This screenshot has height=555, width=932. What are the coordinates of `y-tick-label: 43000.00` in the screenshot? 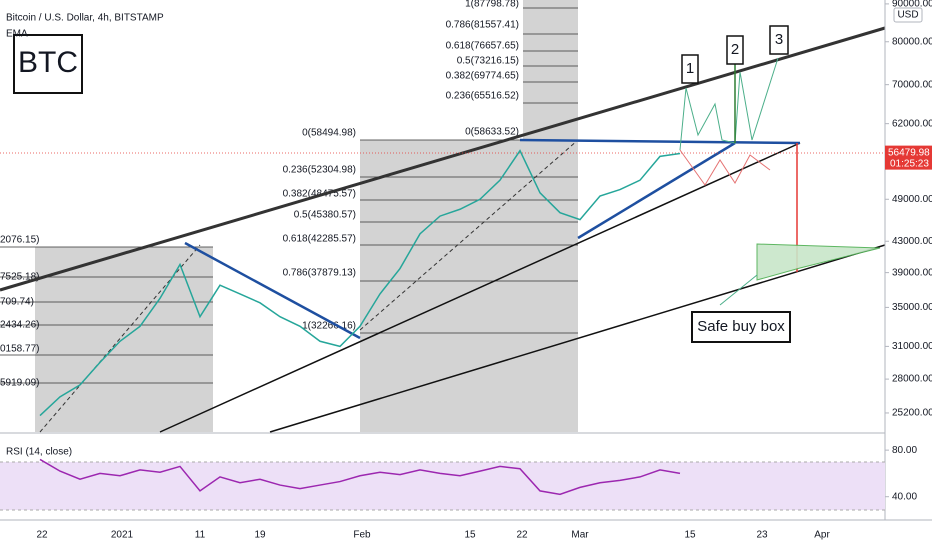 It's located at (912, 241).